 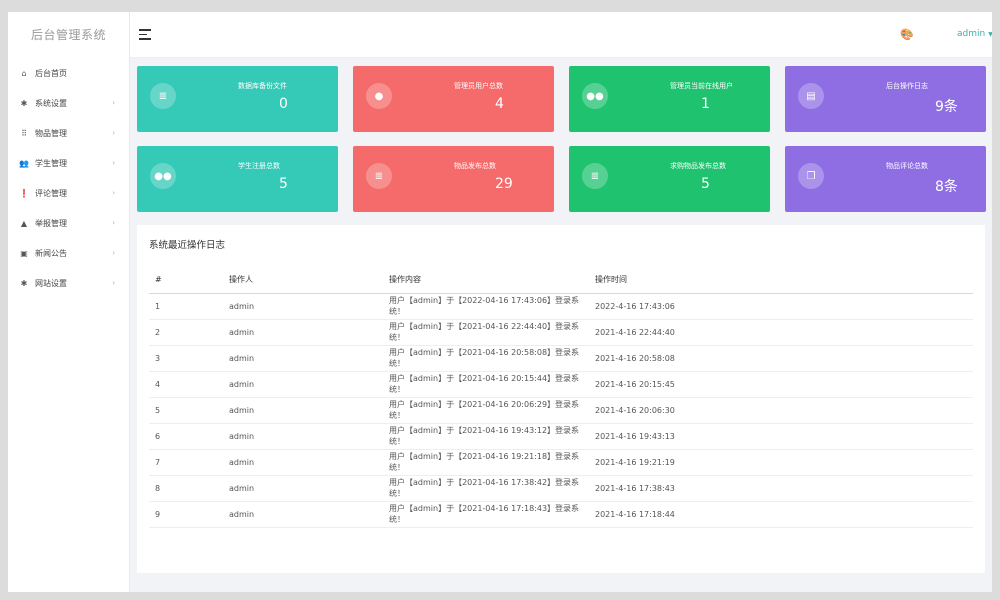 I want to click on sidebar-item: ▣ 新闻公告 ›, so click(x=68, y=253).